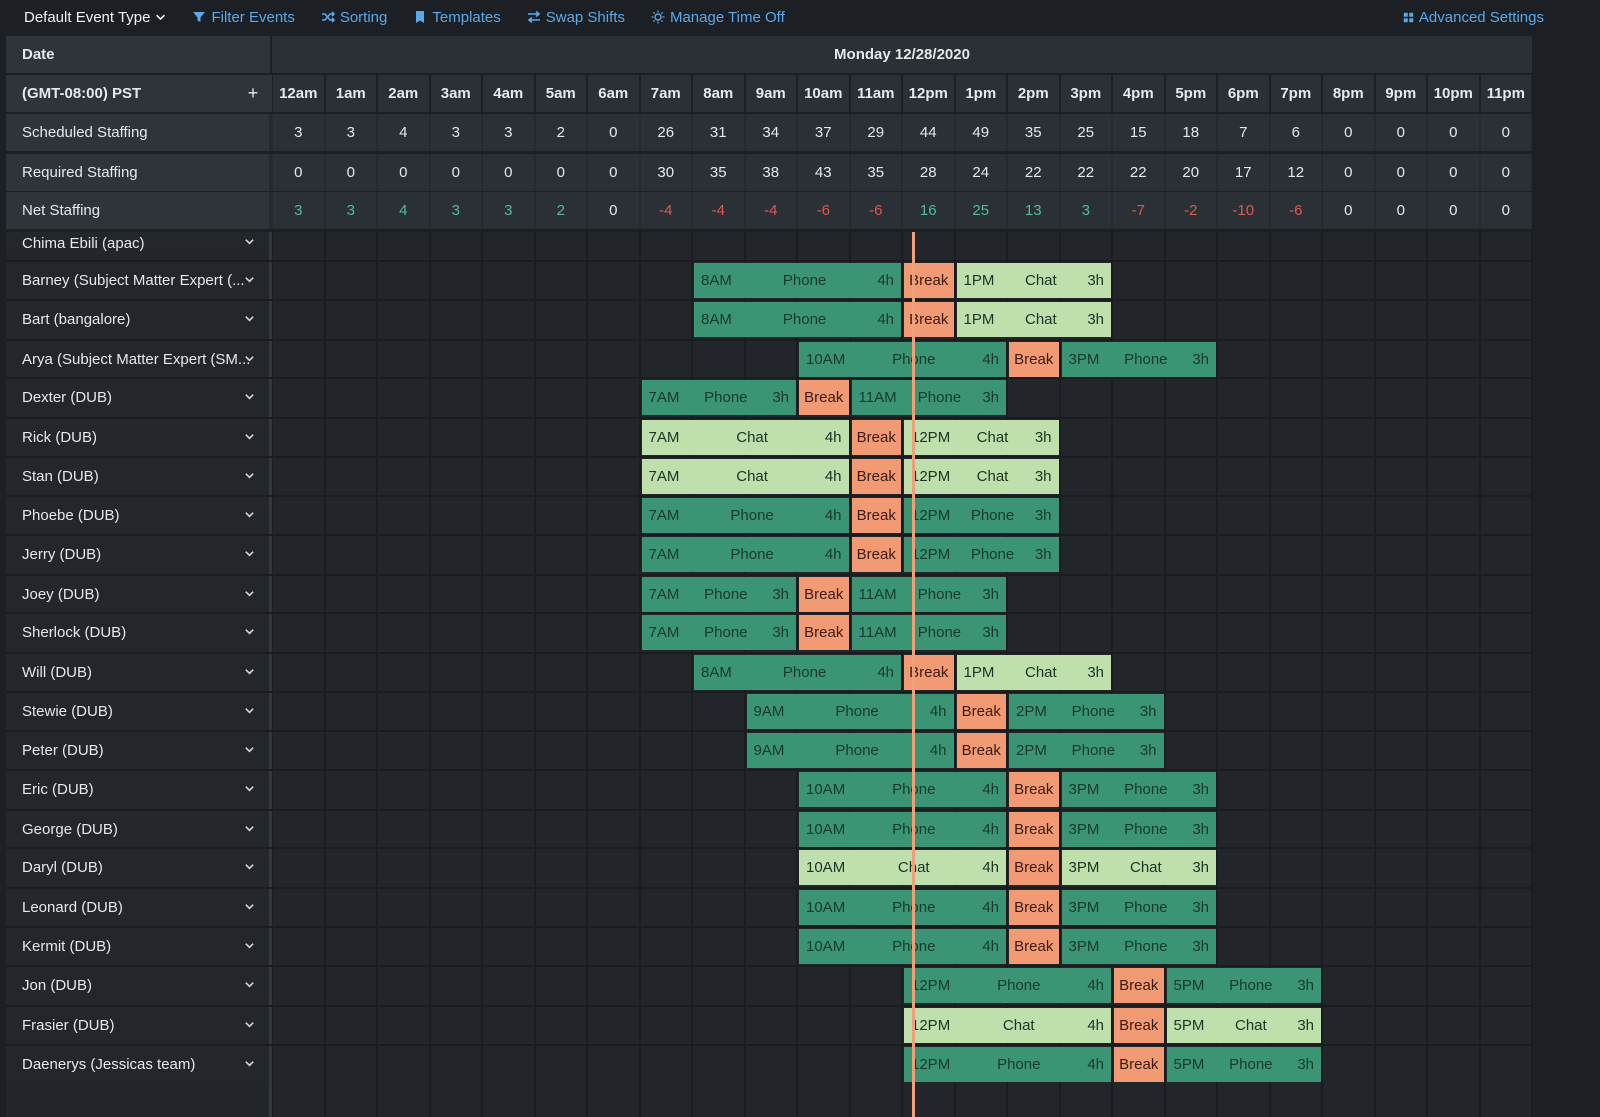 The image size is (1600, 1117). What do you see at coordinates (137, 750) in the screenshot?
I see `agent-row-label: Peter (DUB)` at bounding box center [137, 750].